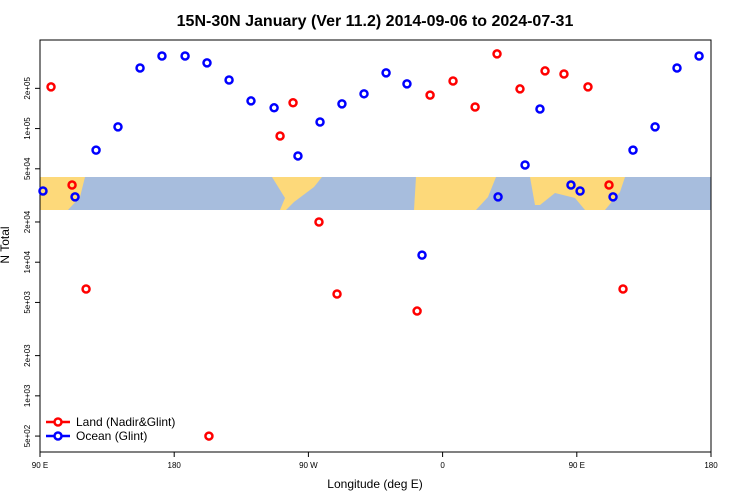  What do you see at coordinates (27, 128) in the screenshot?
I see `y-tick-label: 1e+05` at bounding box center [27, 128].